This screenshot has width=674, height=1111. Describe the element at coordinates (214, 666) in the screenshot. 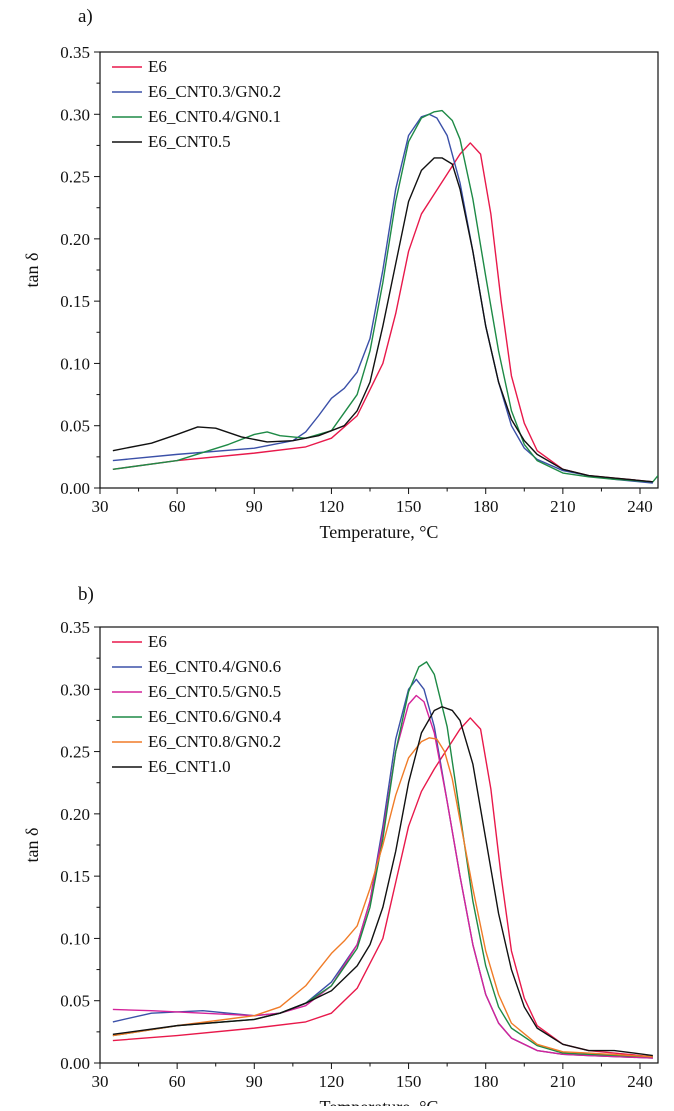

I see `legend-label-1: E6_CNT0.4/GN0.6` at that location.